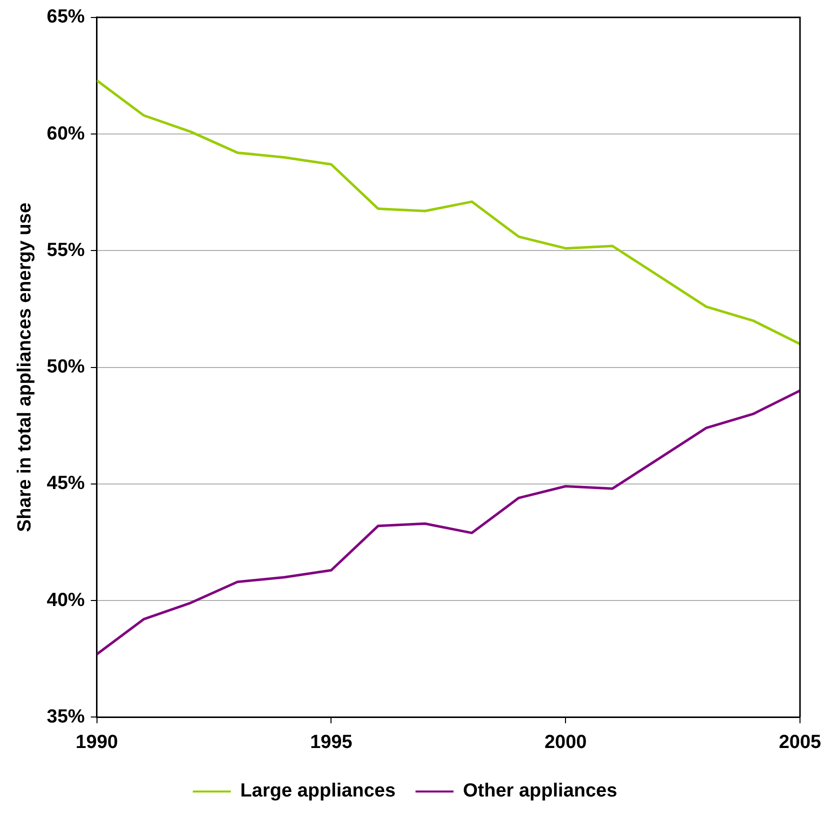  What do you see at coordinates (25, 367) in the screenshot?
I see `y-axis-title: Share in total appliances energy use` at bounding box center [25, 367].